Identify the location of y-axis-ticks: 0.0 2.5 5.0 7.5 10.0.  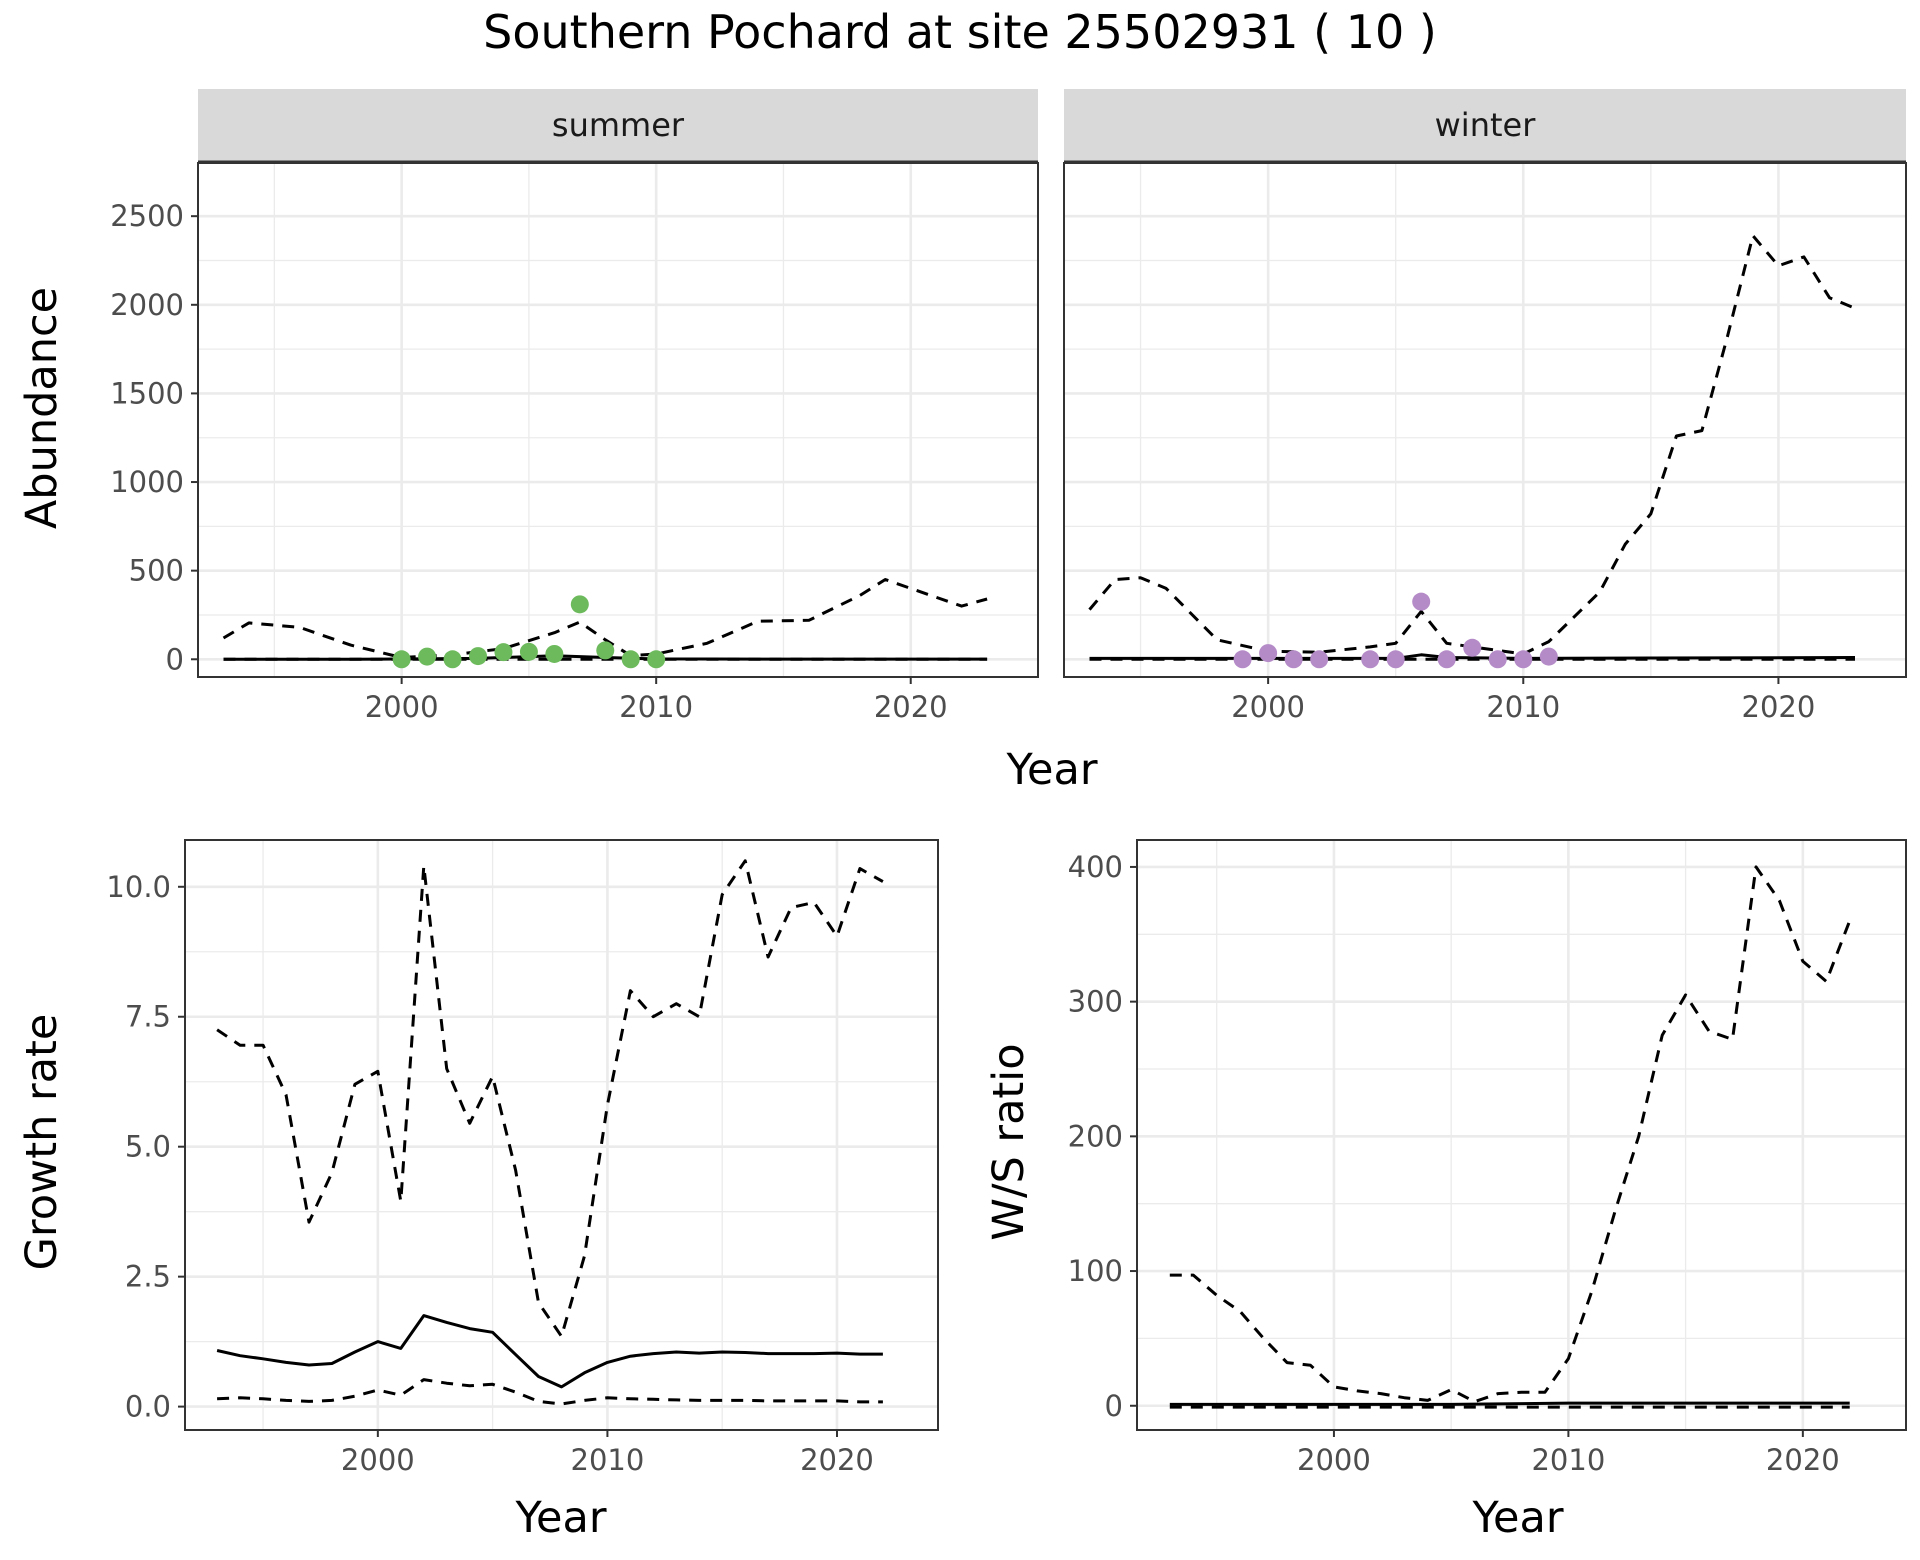
(145, 1147).